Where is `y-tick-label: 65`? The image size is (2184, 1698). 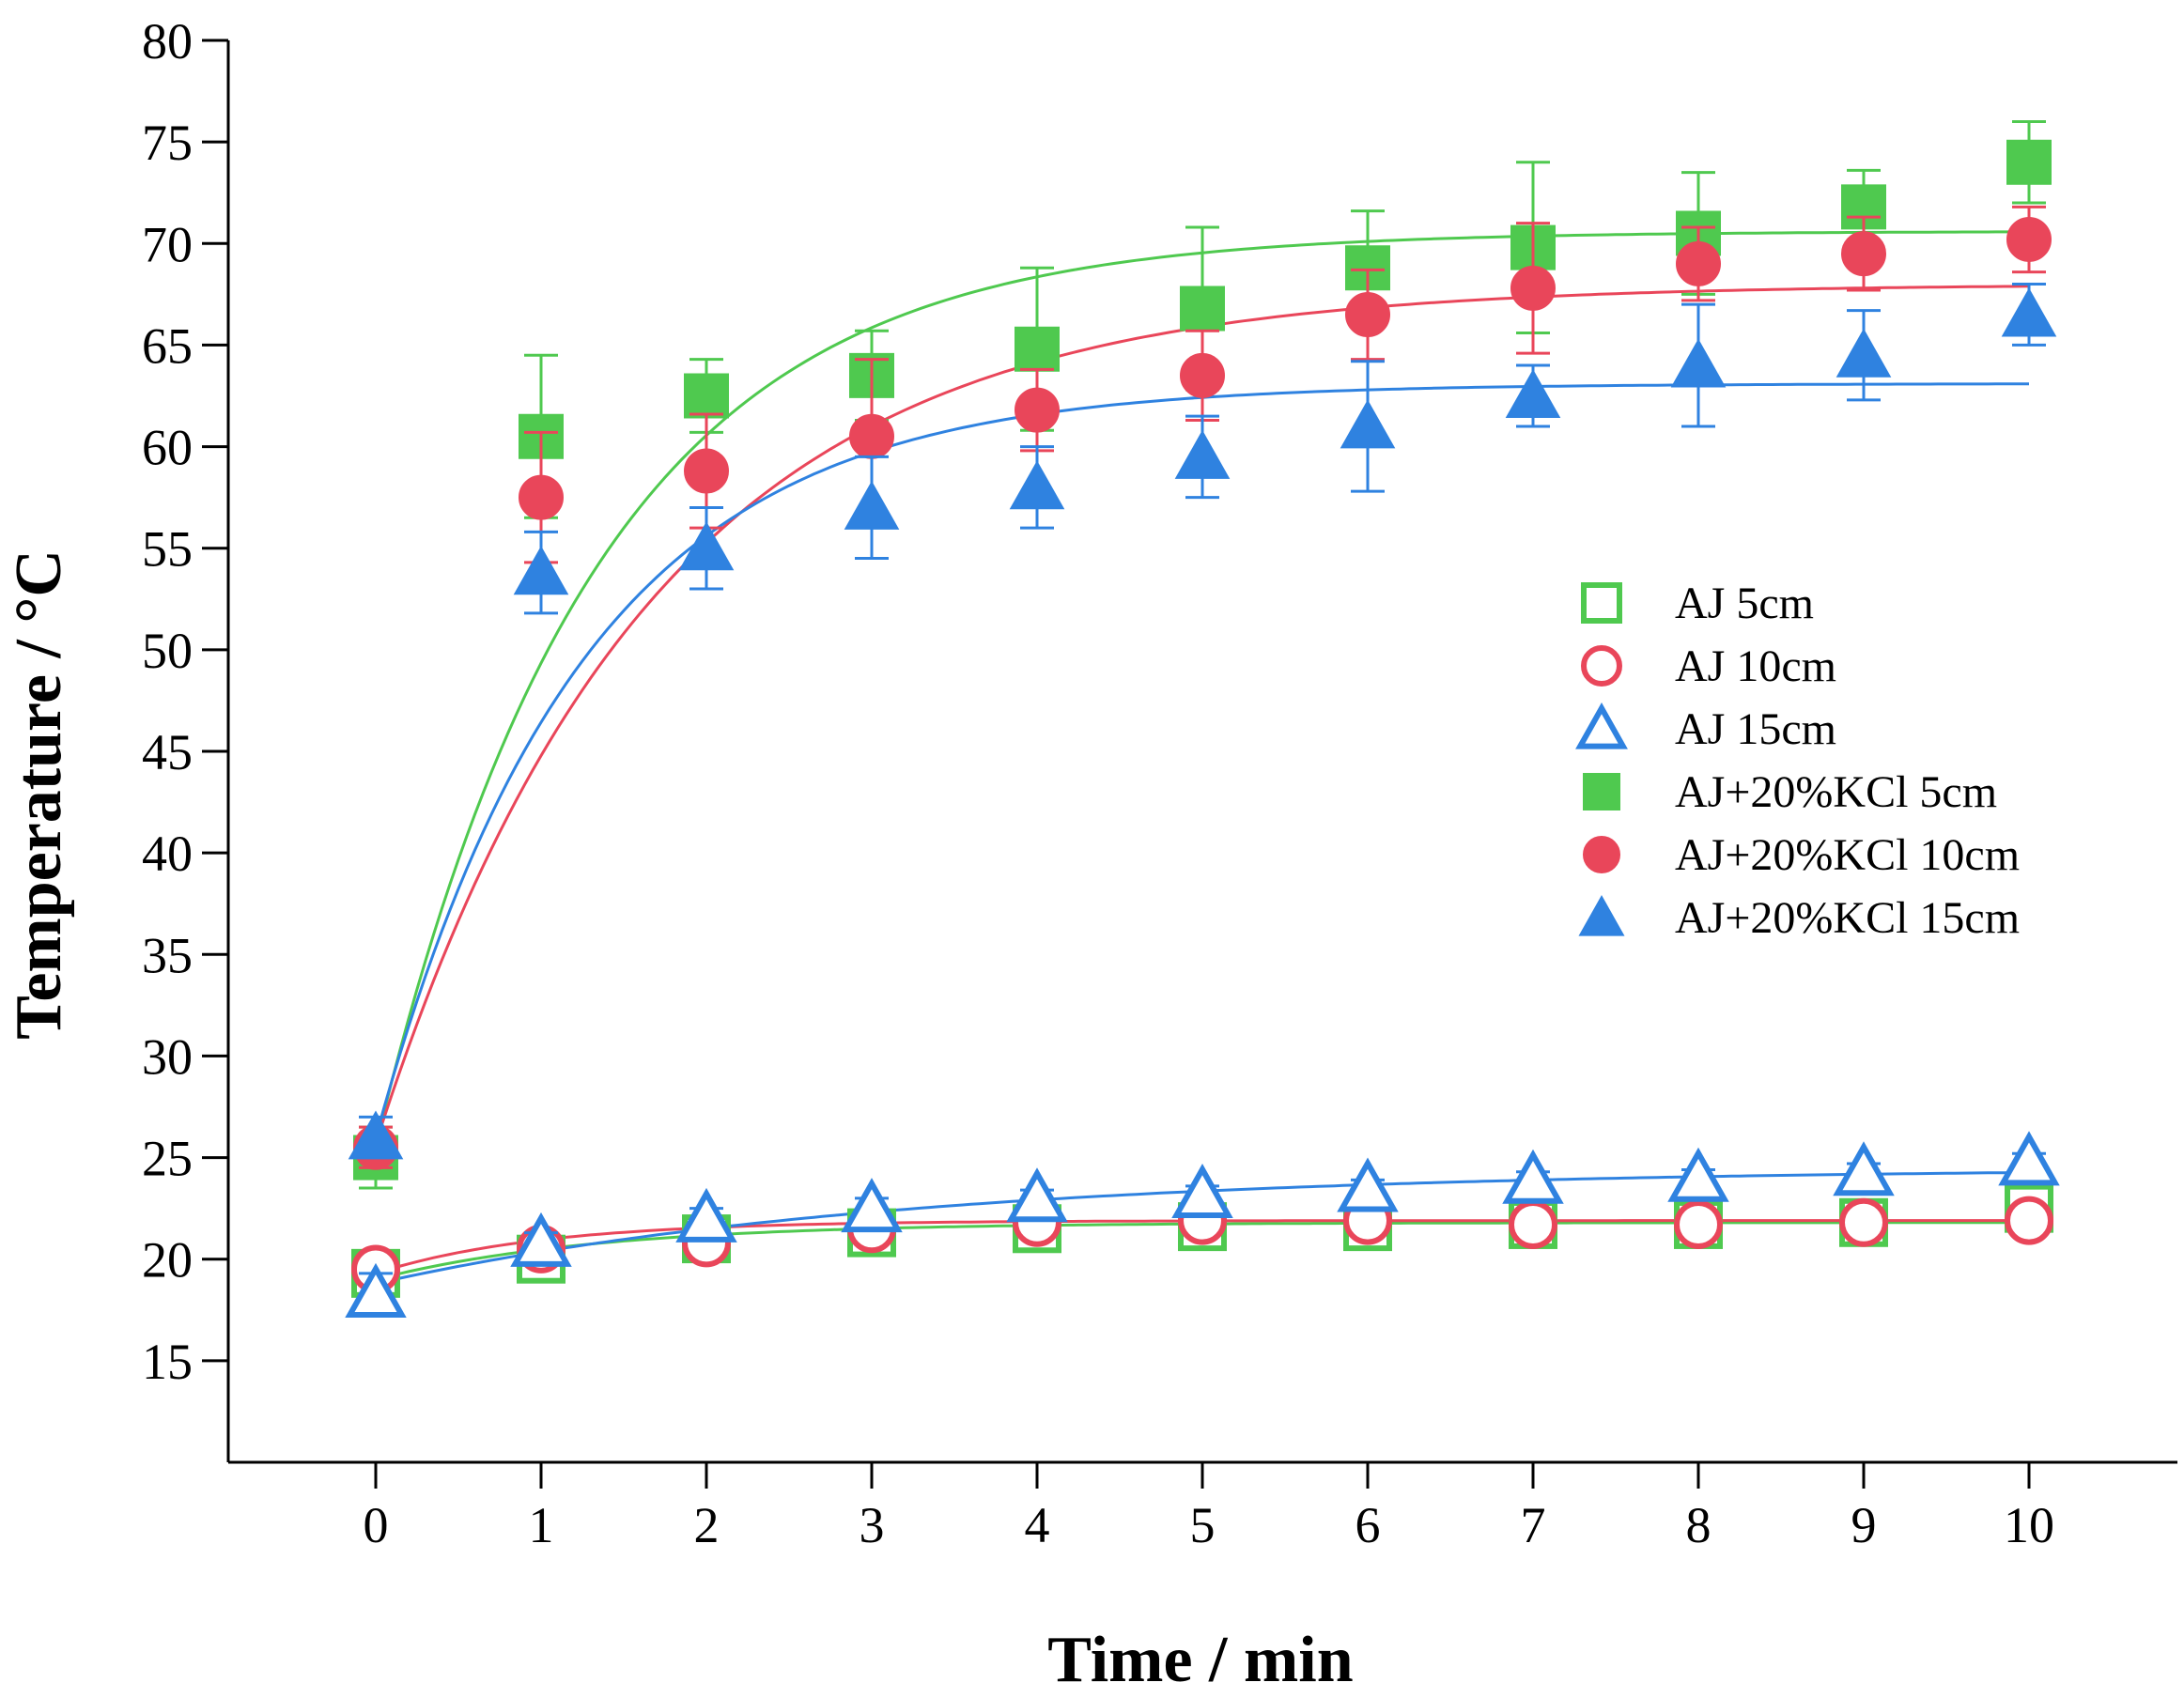 y-tick-label: 65 is located at coordinates (167, 346).